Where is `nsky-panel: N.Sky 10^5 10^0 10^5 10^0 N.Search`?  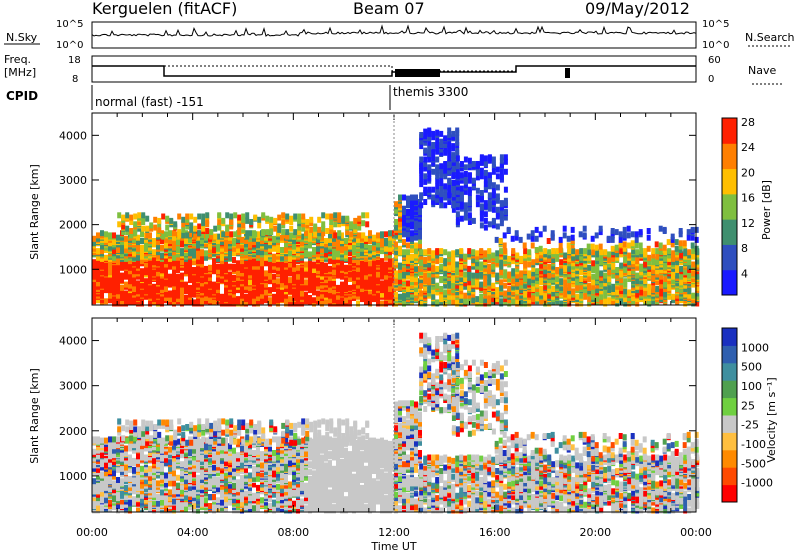 nsky-panel: N.Sky 10^5 10^0 10^5 10^0 N.Search is located at coordinates (399, 35).